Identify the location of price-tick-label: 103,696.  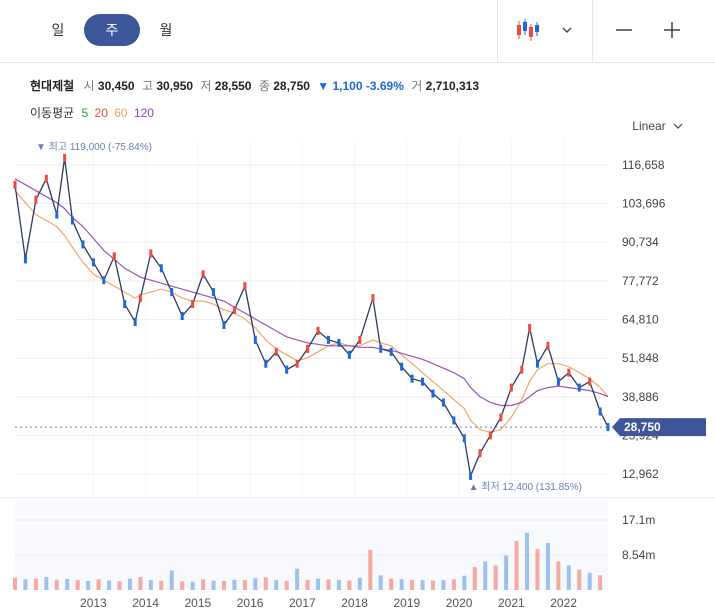
(644, 204).